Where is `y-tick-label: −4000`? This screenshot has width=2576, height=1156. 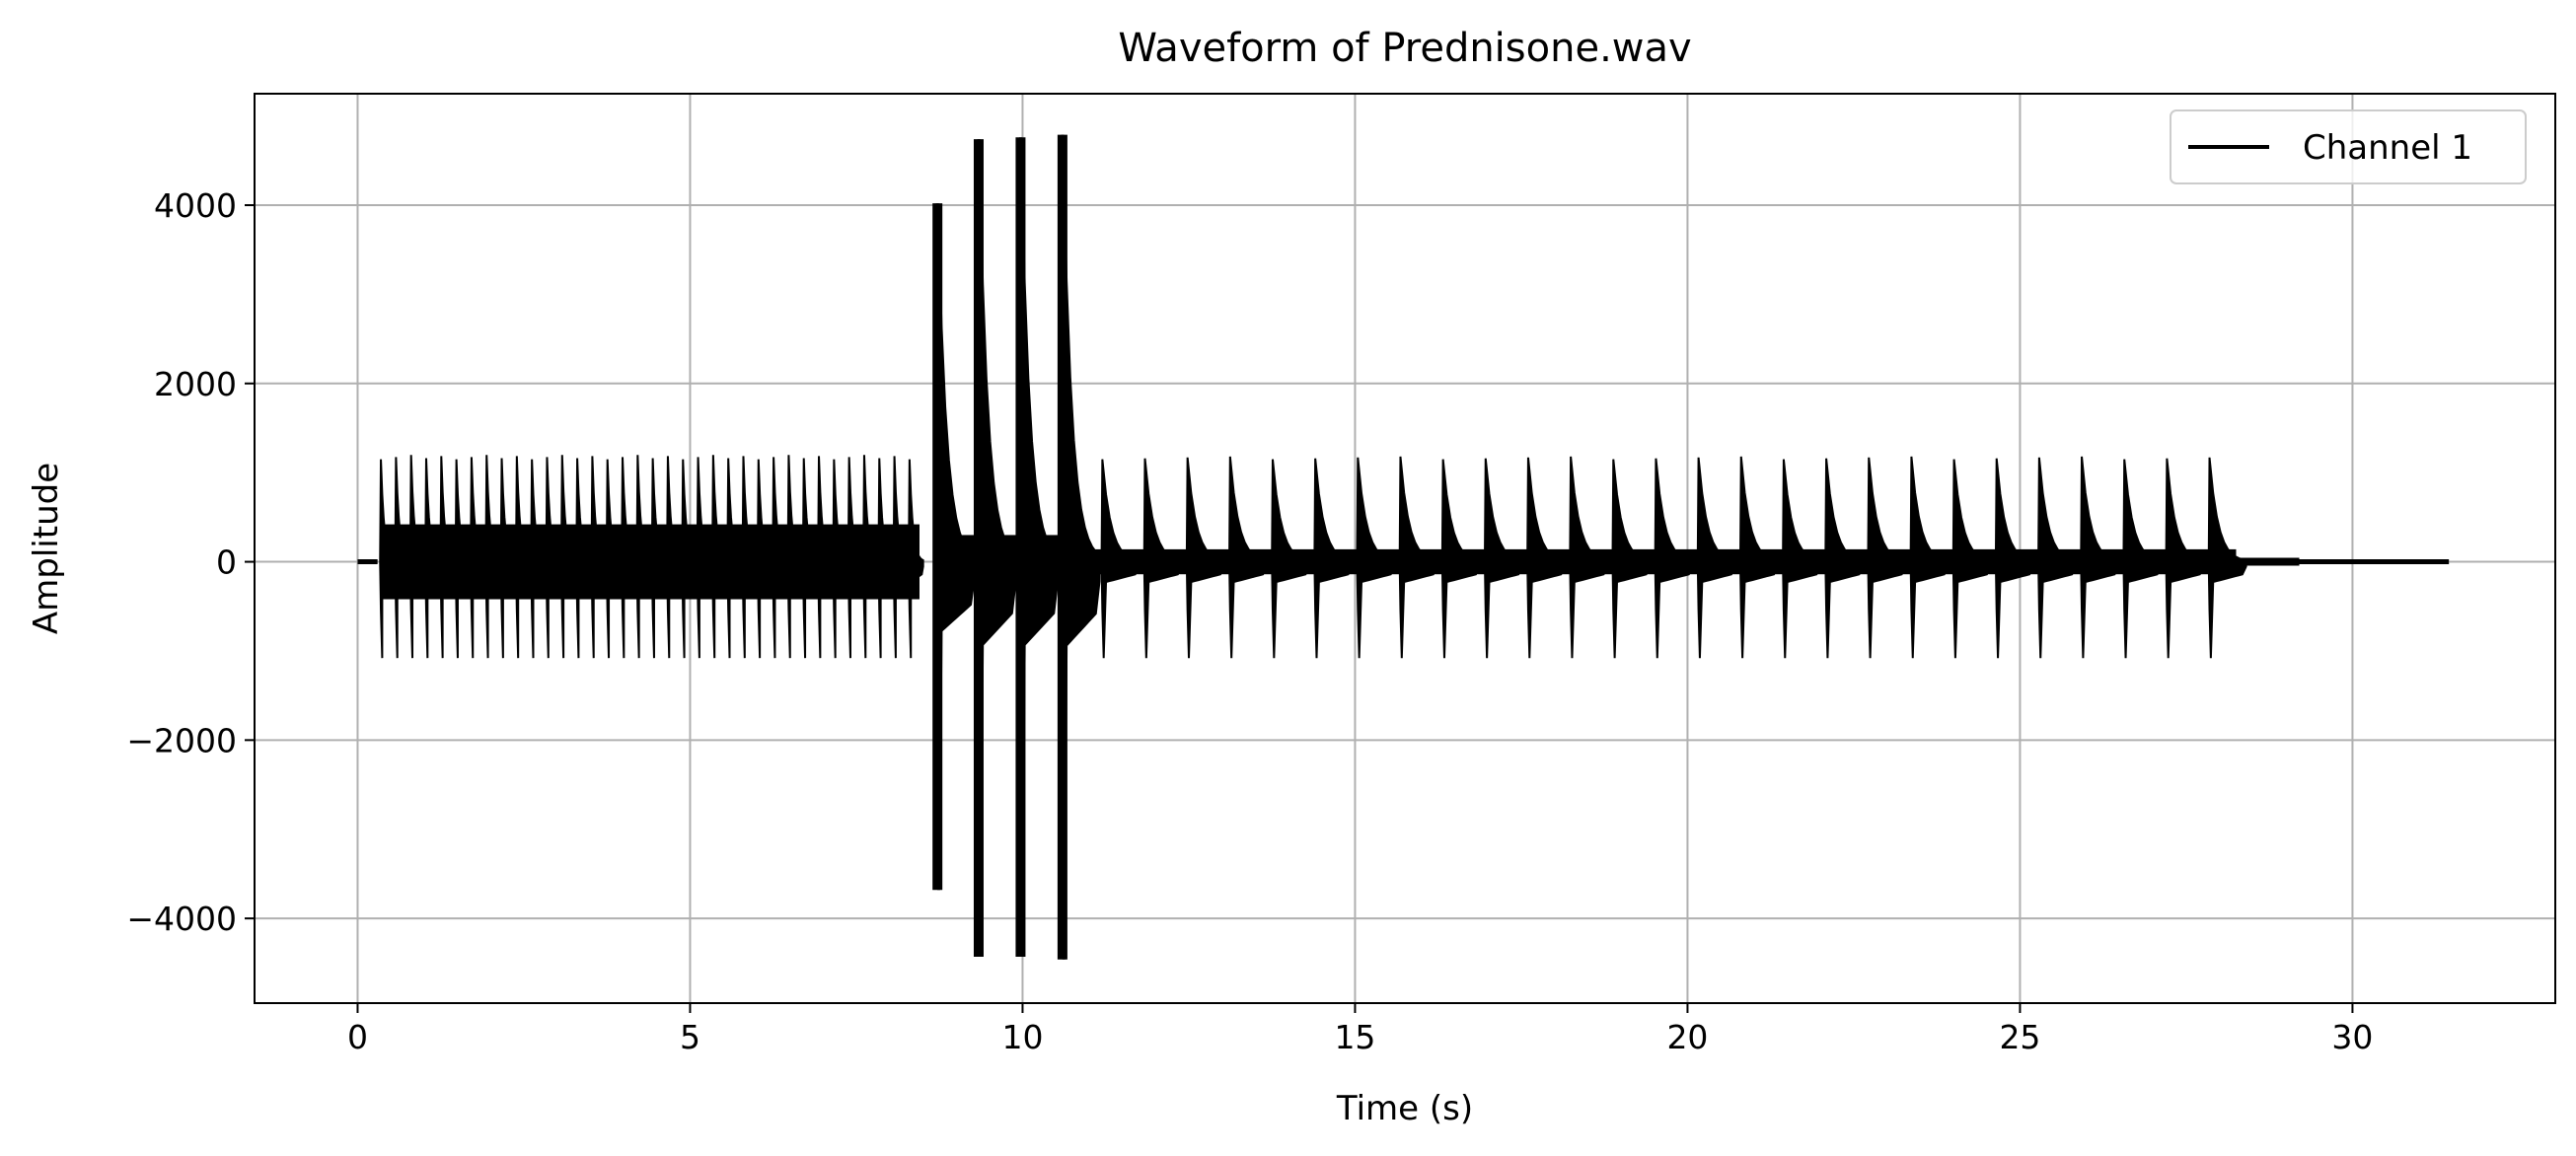
y-tick-label: −4000 is located at coordinates (181, 919).